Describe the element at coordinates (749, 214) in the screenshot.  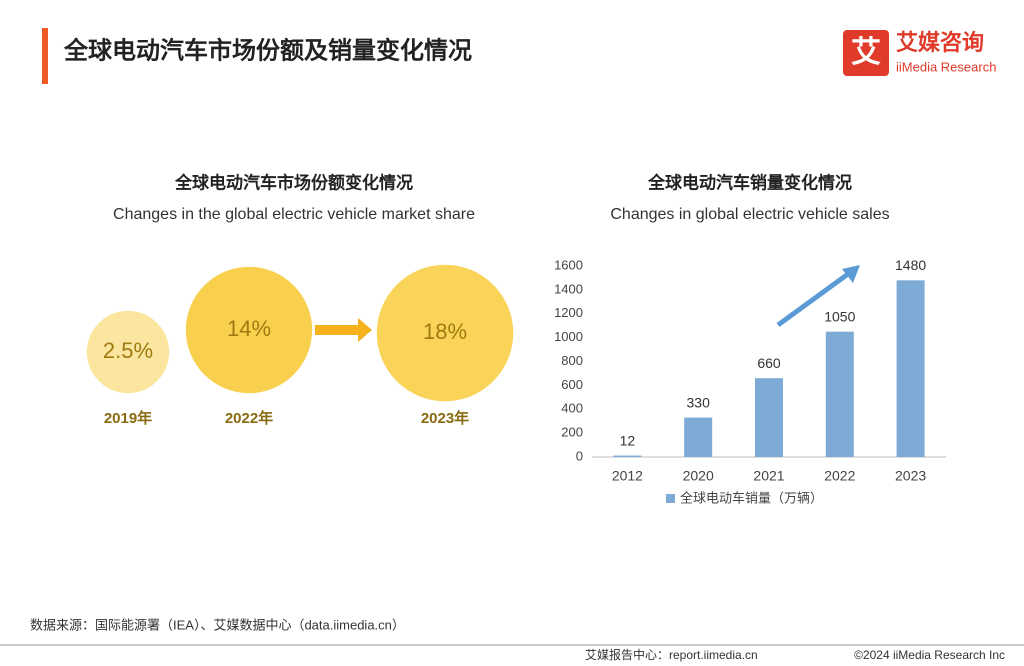
I see `chart-subtitle: Changes in global electric vehicle sales` at that location.